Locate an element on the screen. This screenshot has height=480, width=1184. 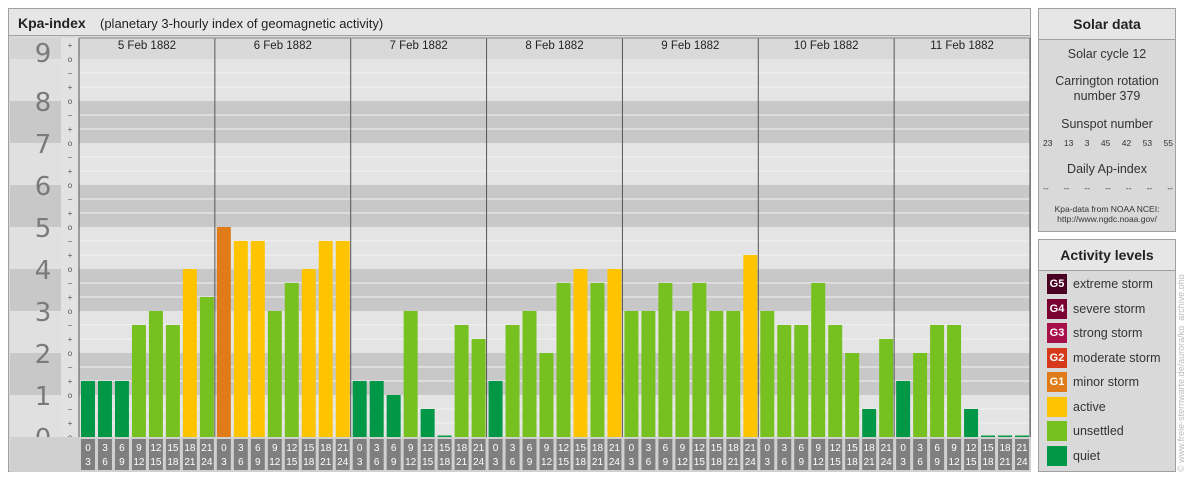
legend-item: G4 severe storm is located at coordinates (1096, 308).